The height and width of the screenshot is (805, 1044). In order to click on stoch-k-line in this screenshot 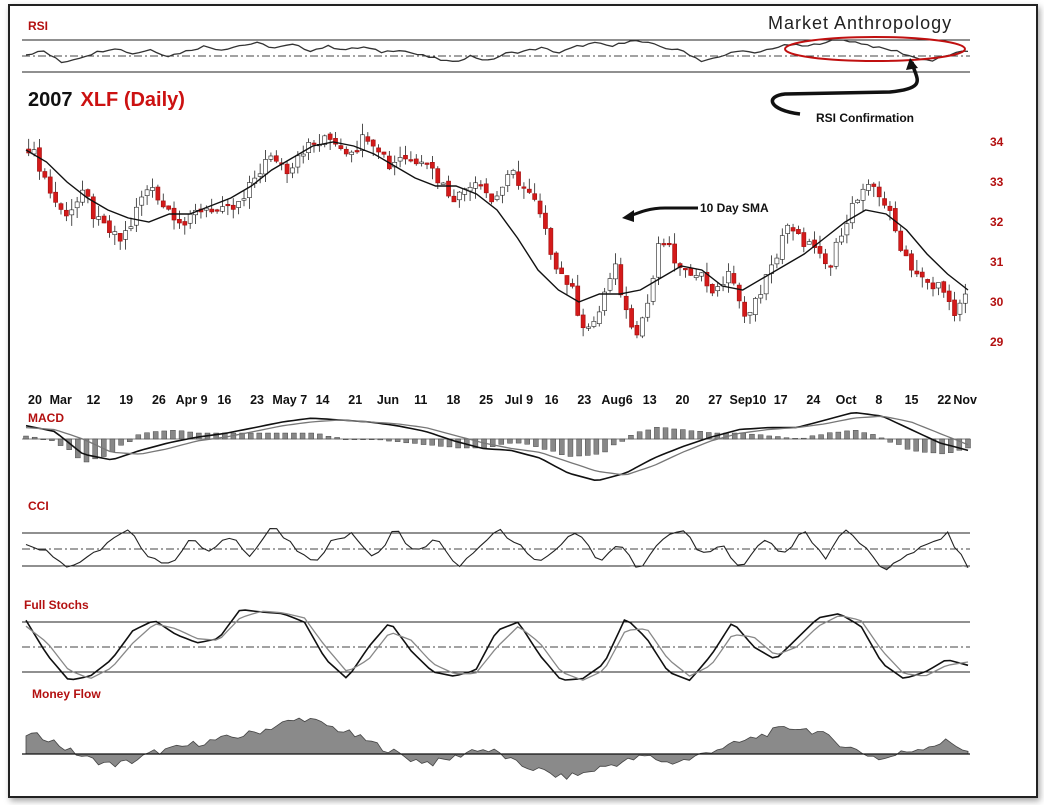, I will do `click(497, 645)`.